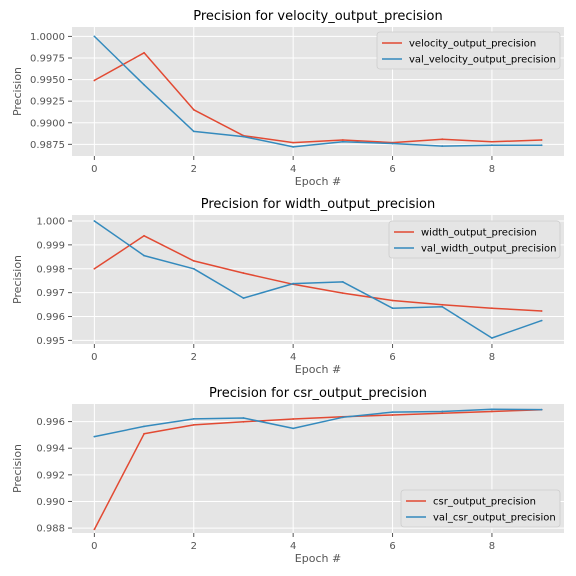 This screenshot has width=576, height=576. What do you see at coordinates (488, 249) in the screenshot?
I see `legend-label: val_width_output_precision` at bounding box center [488, 249].